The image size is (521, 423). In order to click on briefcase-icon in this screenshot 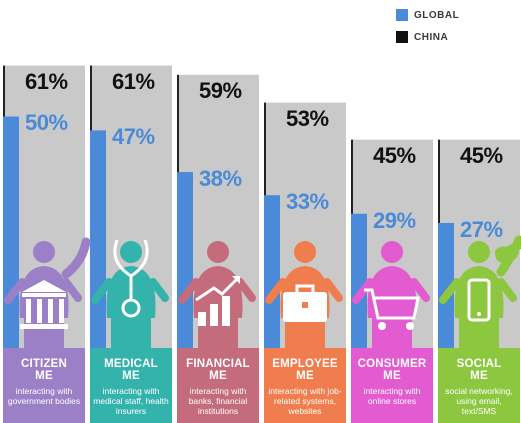, I will do `click(305, 303)`.